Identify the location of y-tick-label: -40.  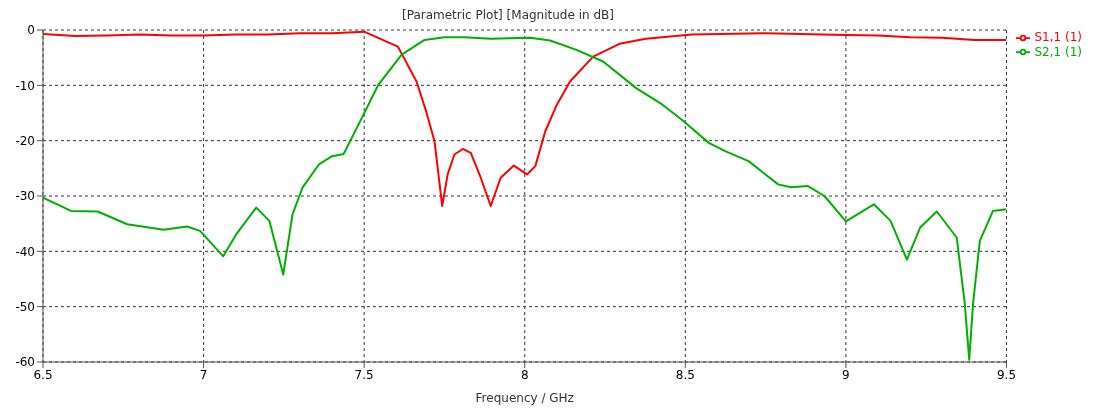
(25, 251).